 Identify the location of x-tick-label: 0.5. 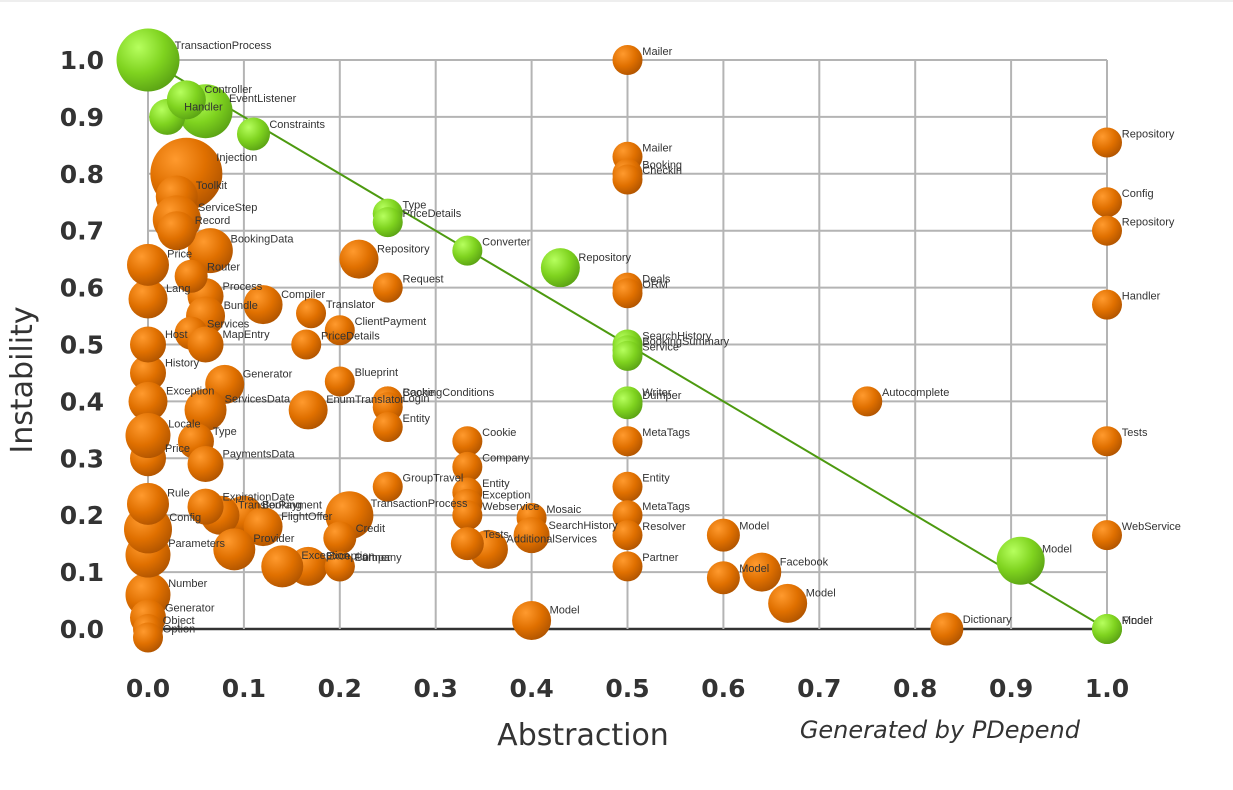
(627, 688).